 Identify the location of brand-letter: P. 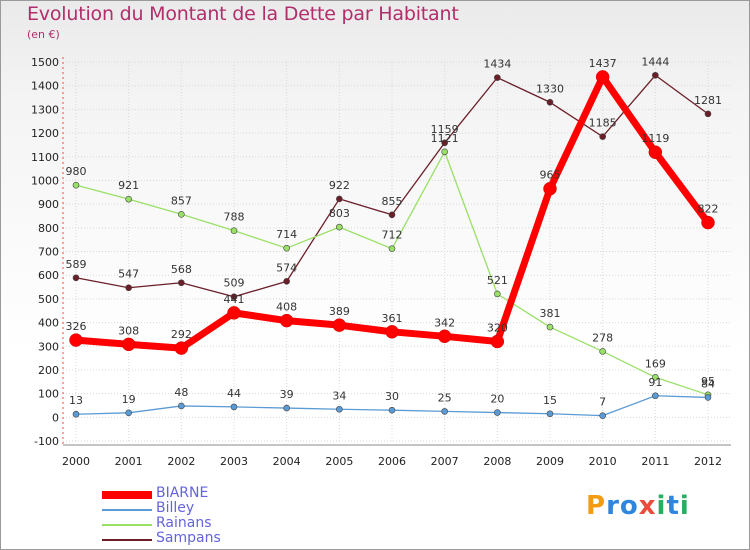
(596, 506).